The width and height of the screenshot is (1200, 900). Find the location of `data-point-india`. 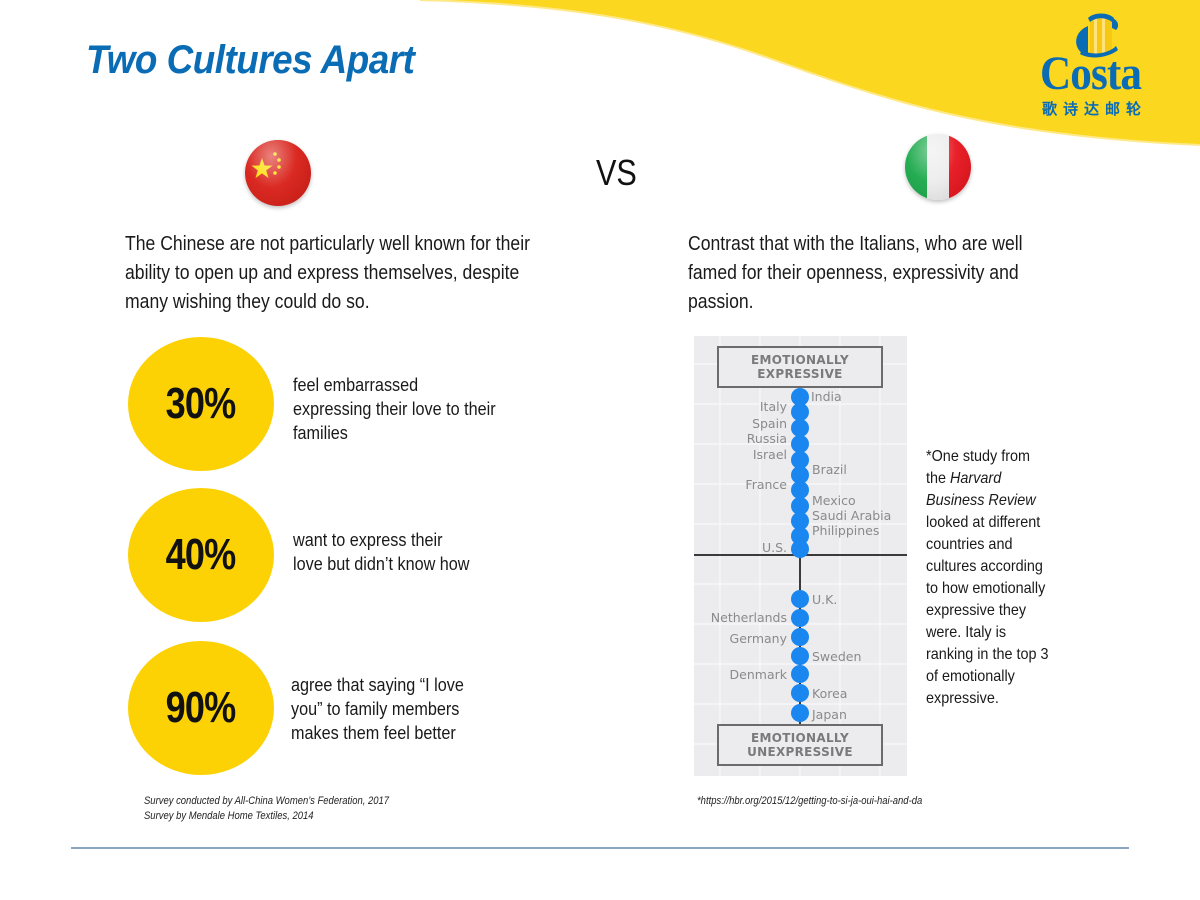

data-point-india is located at coordinates (800, 397).